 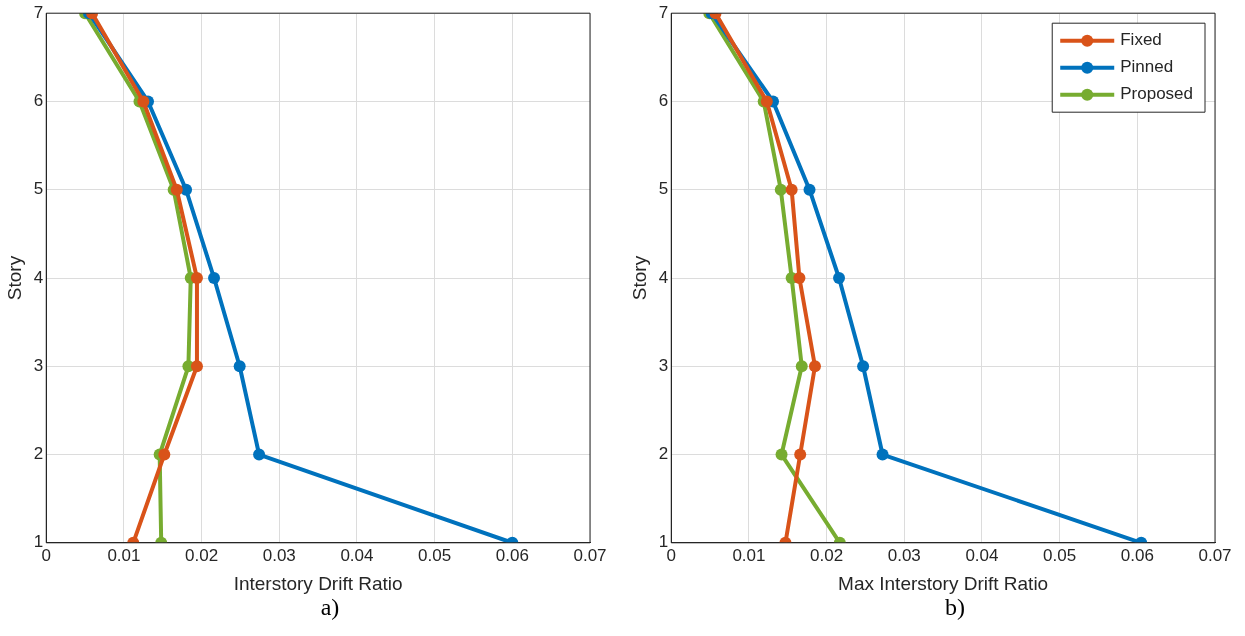 I want to click on x-axis-title: Max Interstory Drift Ratio, so click(x=943, y=583).